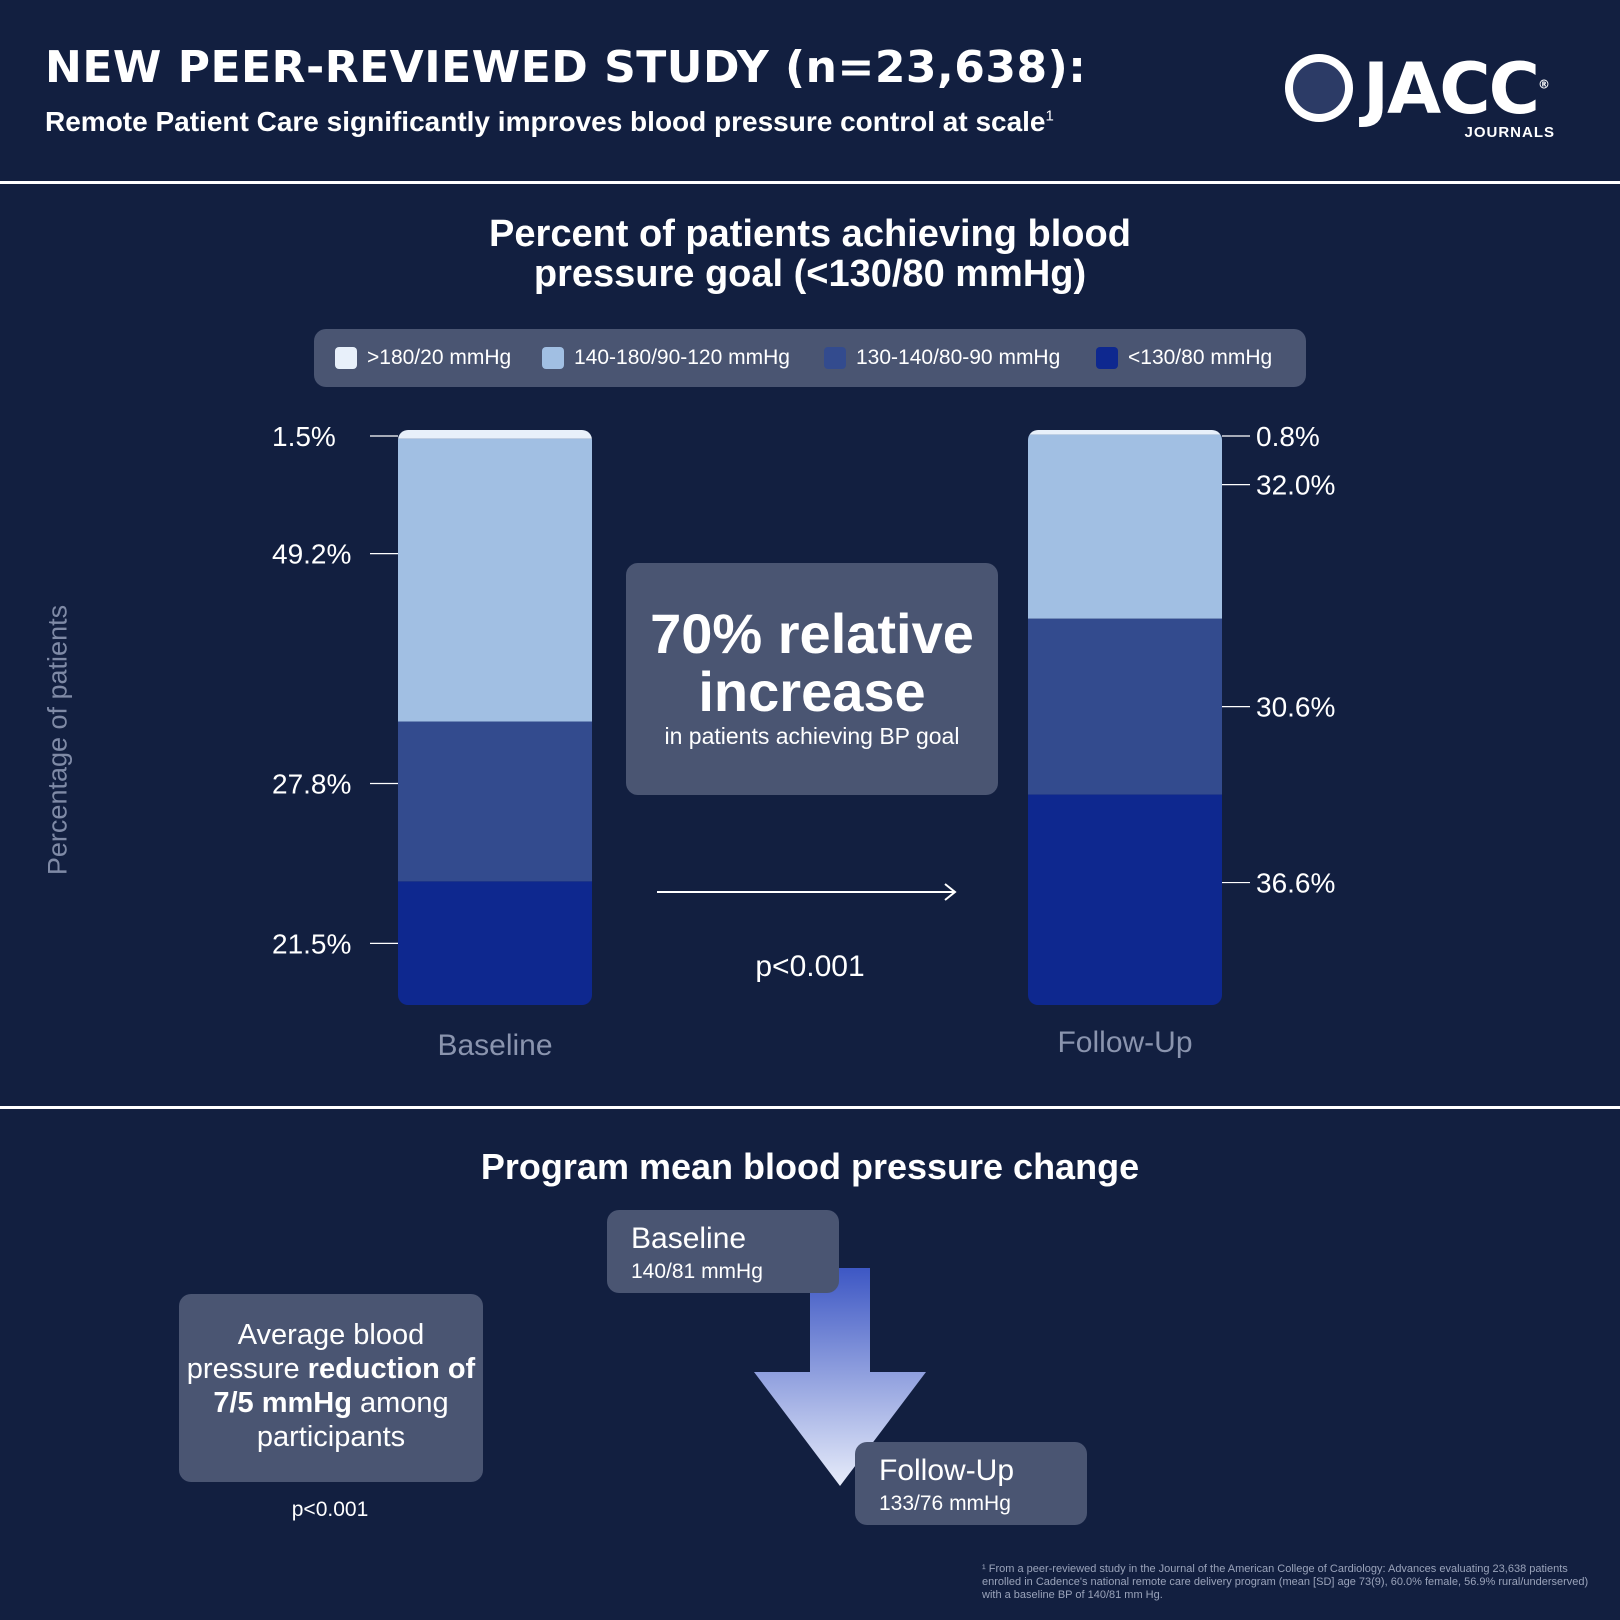 This screenshot has width=1620, height=1620. Describe the element at coordinates (494, 1045) in the screenshot. I see `x-tick-label: Baseline` at that location.